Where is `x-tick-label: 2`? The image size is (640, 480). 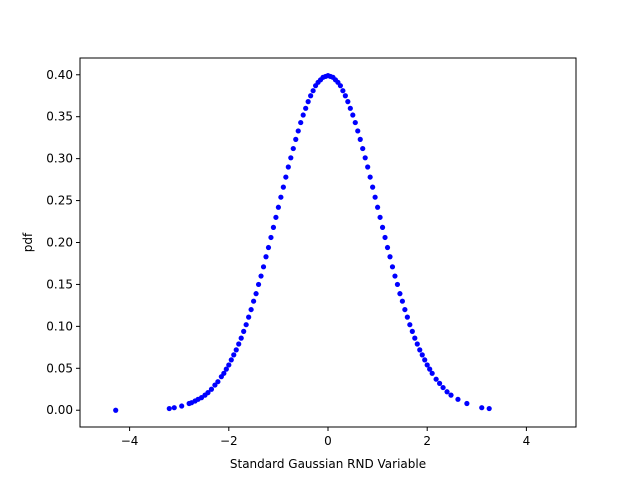
x-tick-label: 2 is located at coordinates (427, 441).